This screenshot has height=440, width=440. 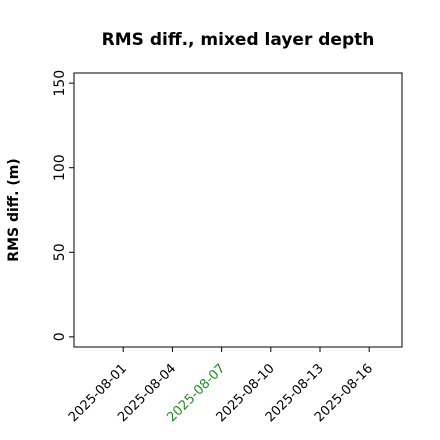 What do you see at coordinates (14, 209) in the screenshot?
I see `y-axis-label: RMS diff. (m)` at bounding box center [14, 209].